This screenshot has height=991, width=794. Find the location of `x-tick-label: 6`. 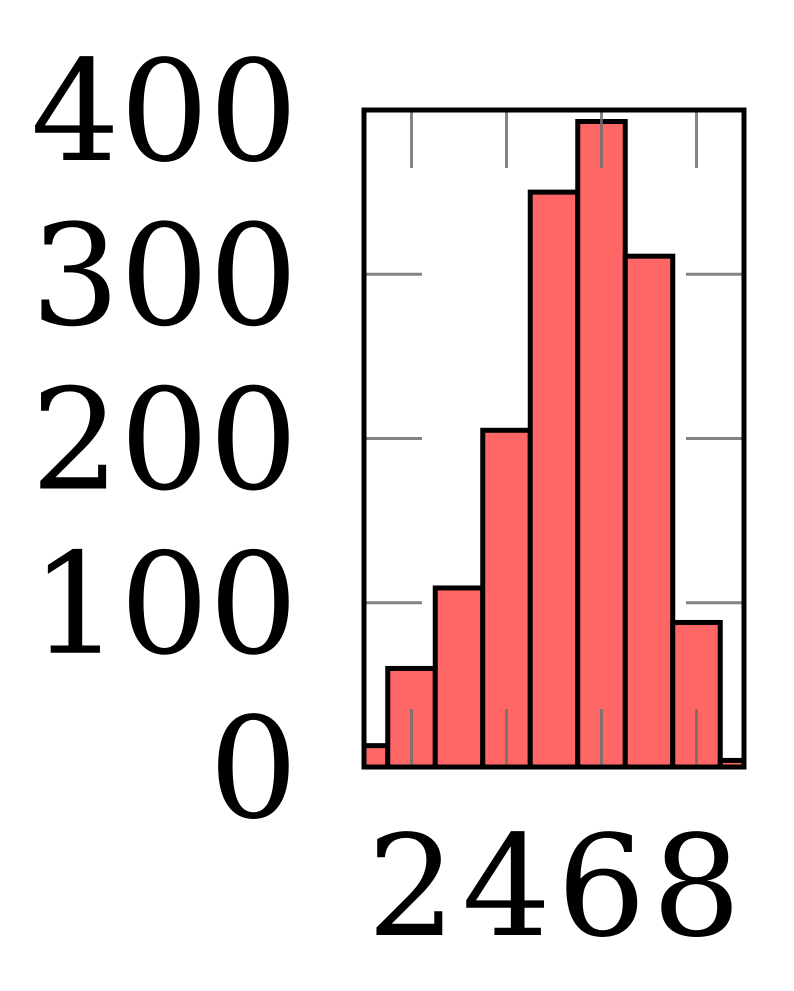

x-tick-label: 6 is located at coordinates (601, 887).